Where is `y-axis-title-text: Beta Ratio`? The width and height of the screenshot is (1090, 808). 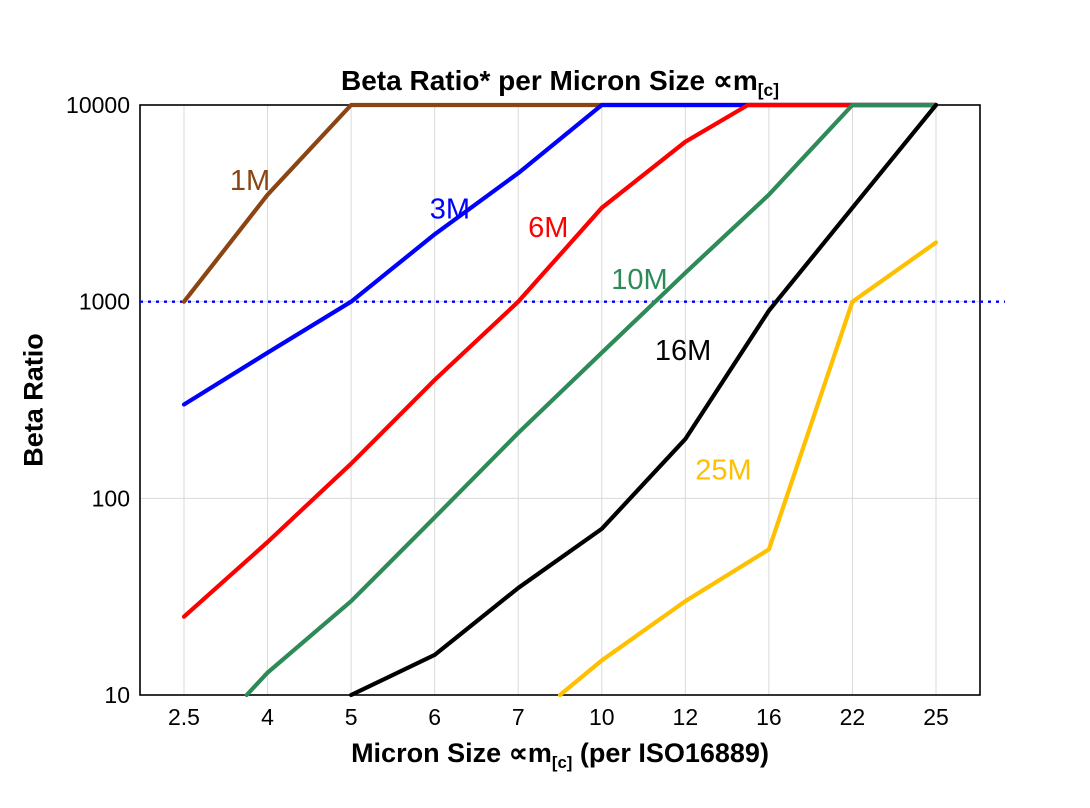
y-axis-title-text: Beta Ratio is located at coordinates (33, 400).